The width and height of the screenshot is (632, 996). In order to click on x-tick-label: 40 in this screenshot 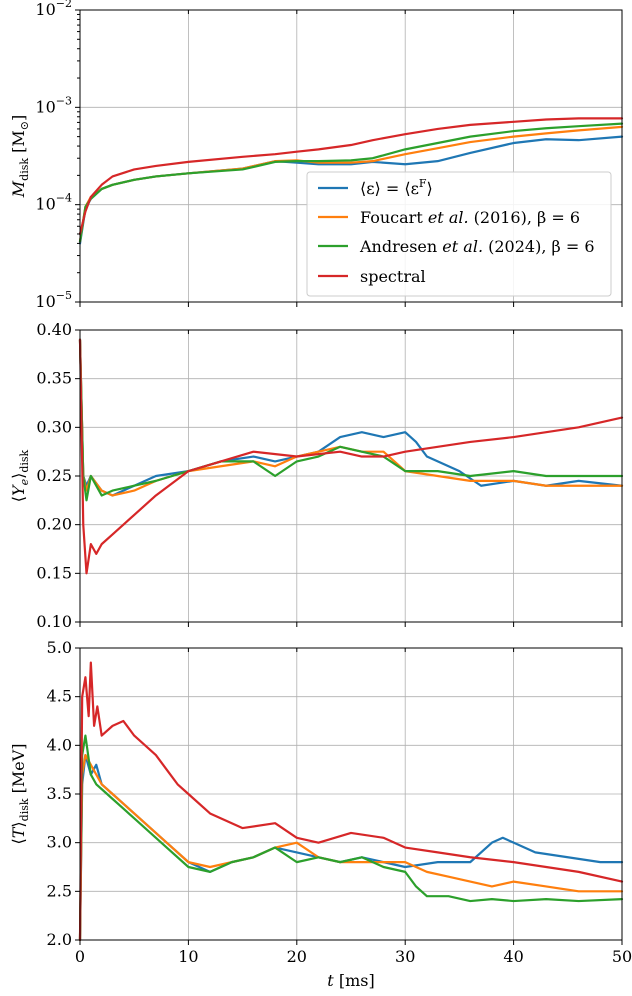, I will do `click(513, 956)`.